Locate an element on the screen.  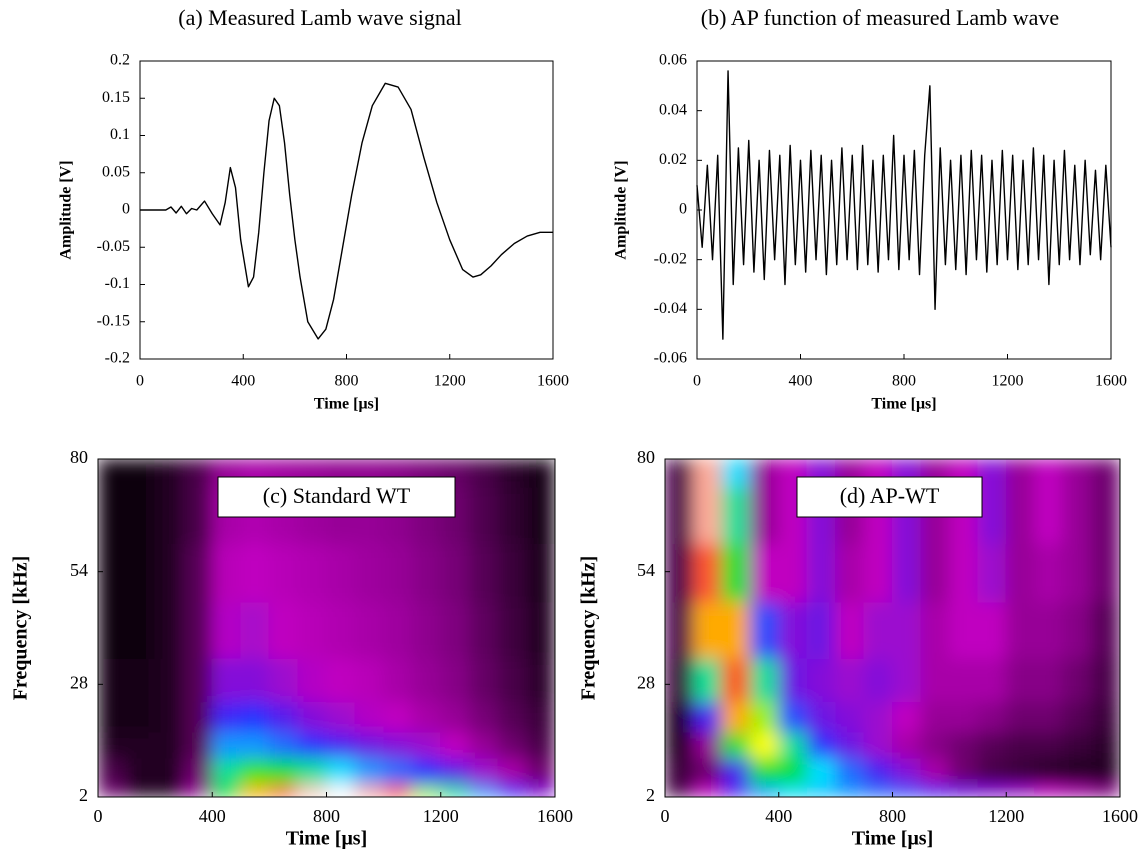
y-tick-label: 0.04 is located at coordinates (673, 109).